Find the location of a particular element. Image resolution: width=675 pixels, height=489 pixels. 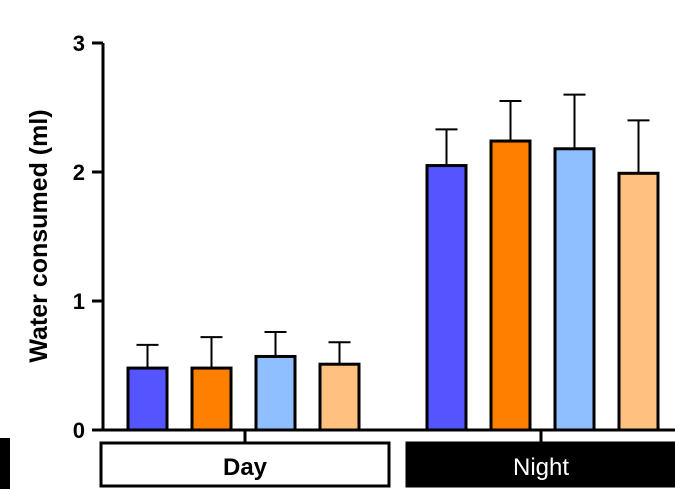

group-label-text: Day is located at coordinates (245, 467).